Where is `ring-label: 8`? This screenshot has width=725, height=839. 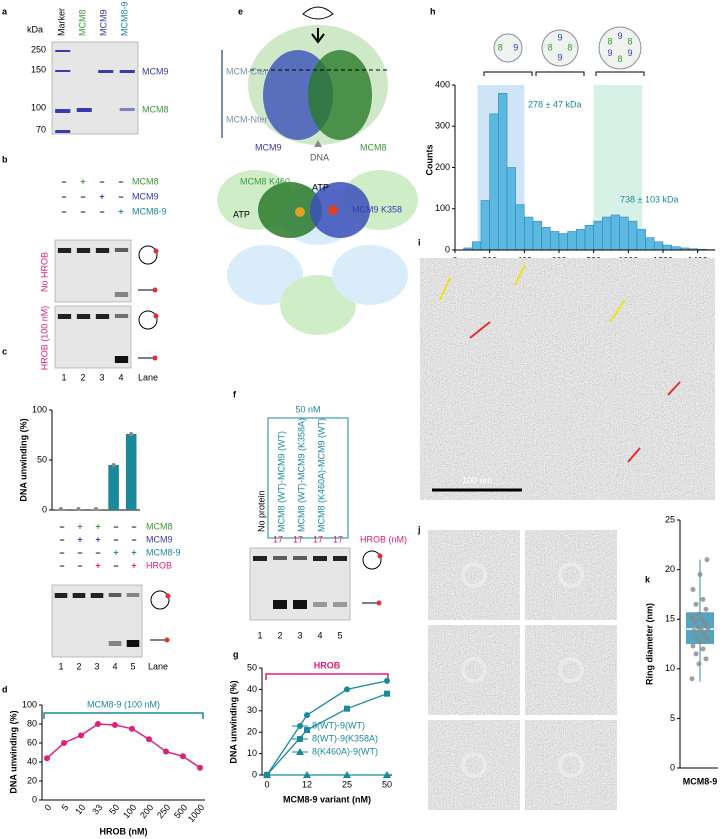
ring-label: 8 is located at coordinates (619, 59).